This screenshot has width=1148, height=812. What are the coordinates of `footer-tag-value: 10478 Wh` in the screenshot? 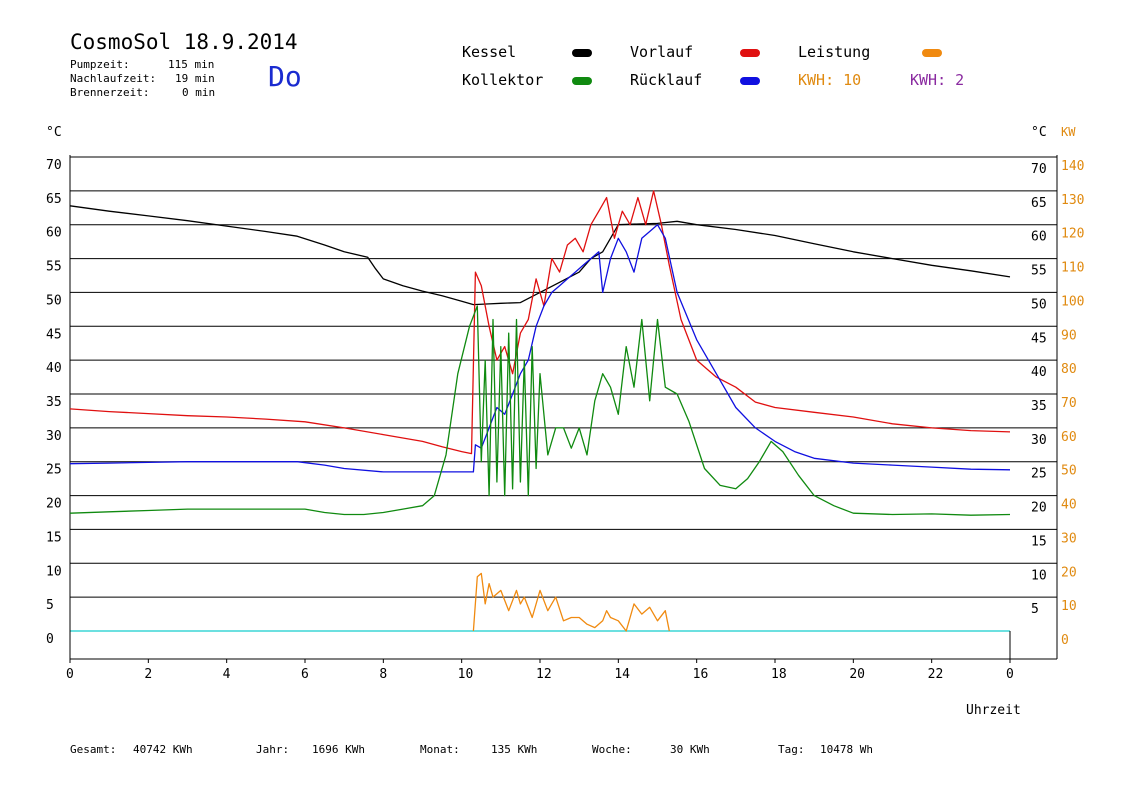 It's located at (846, 749).